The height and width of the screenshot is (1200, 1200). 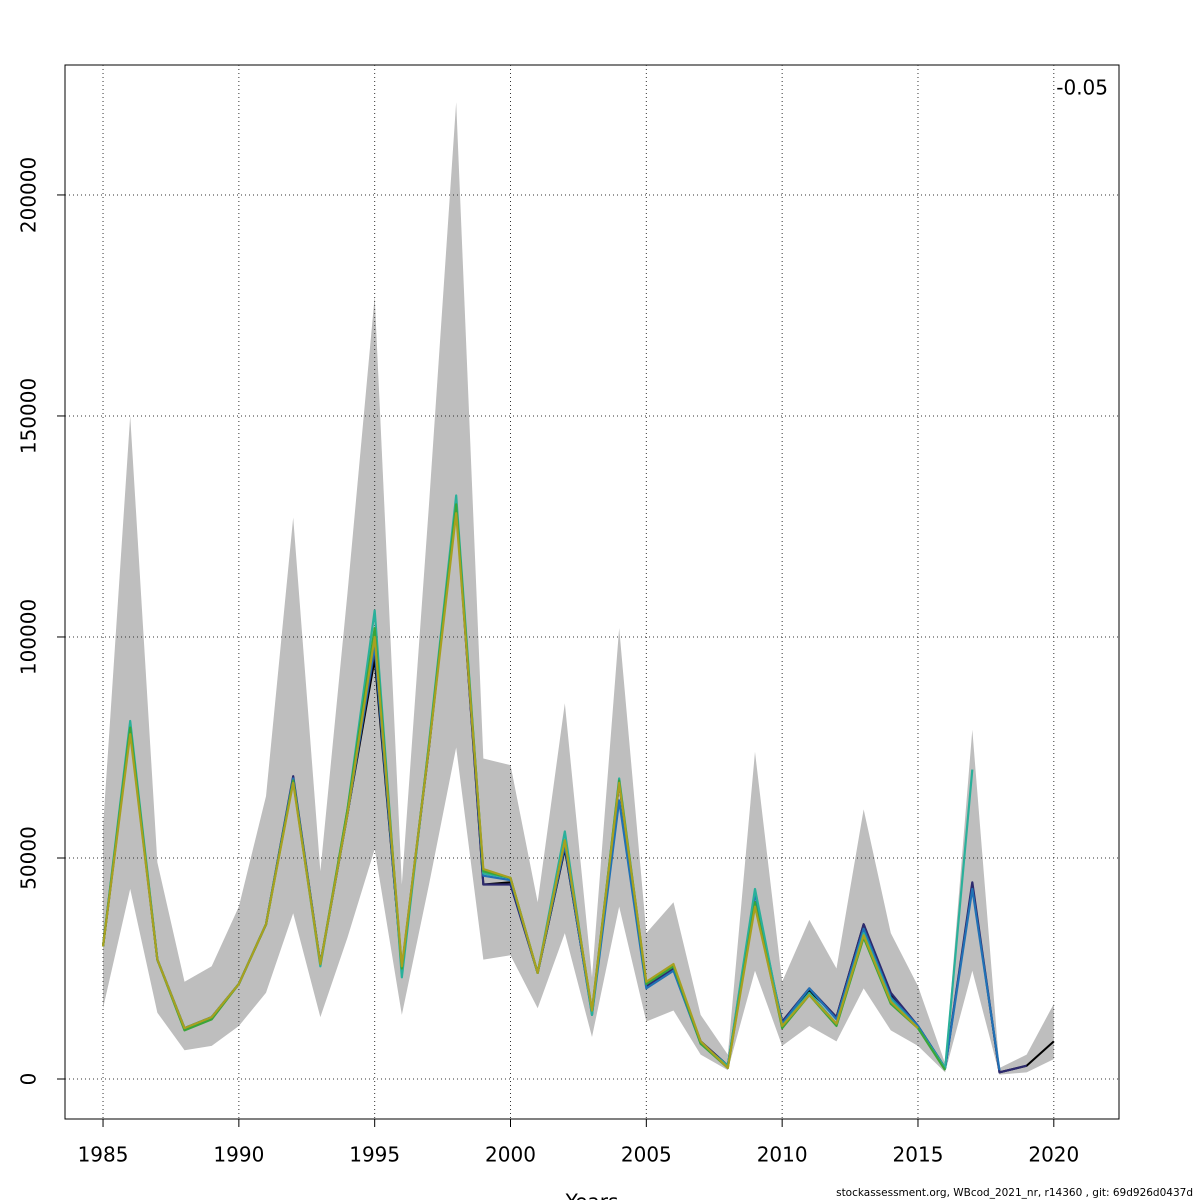 What do you see at coordinates (510, 1155) in the screenshot?
I see `x-tick-label: 2000` at bounding box center [510, 1155].